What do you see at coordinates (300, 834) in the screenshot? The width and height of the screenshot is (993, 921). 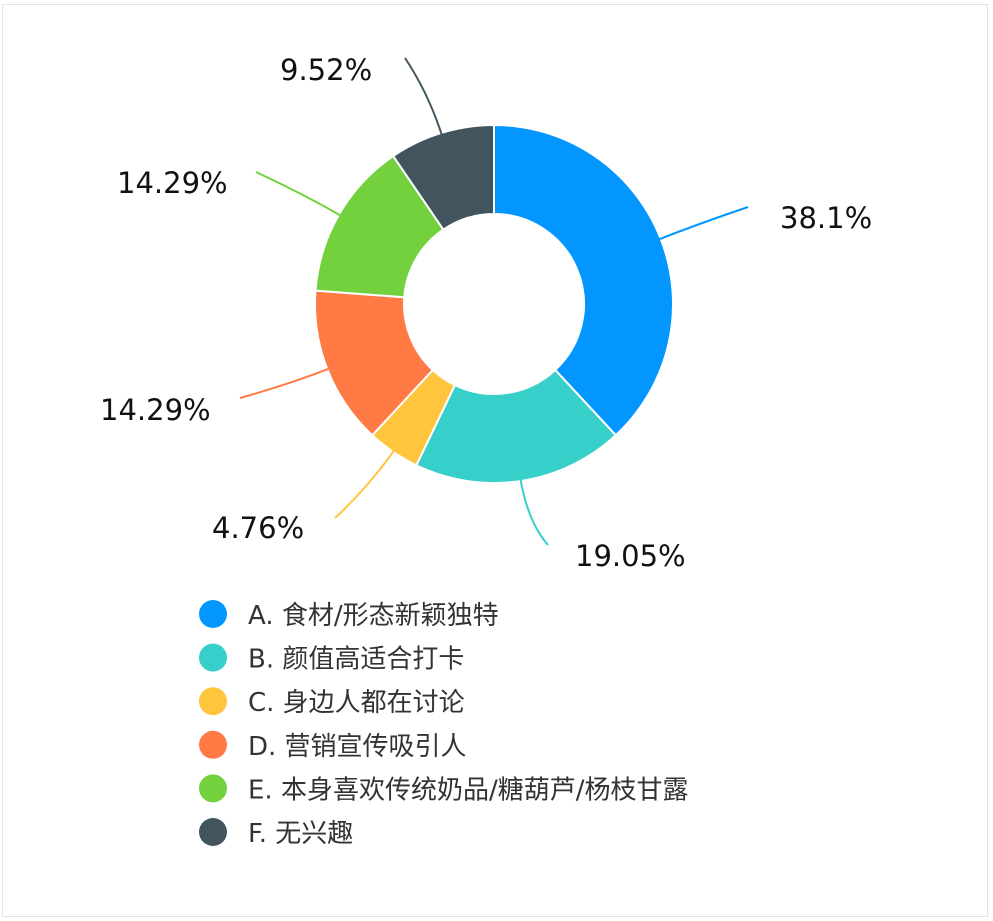 I see `legend-label: F. 无兴趣` at bounding box center [300, 834].